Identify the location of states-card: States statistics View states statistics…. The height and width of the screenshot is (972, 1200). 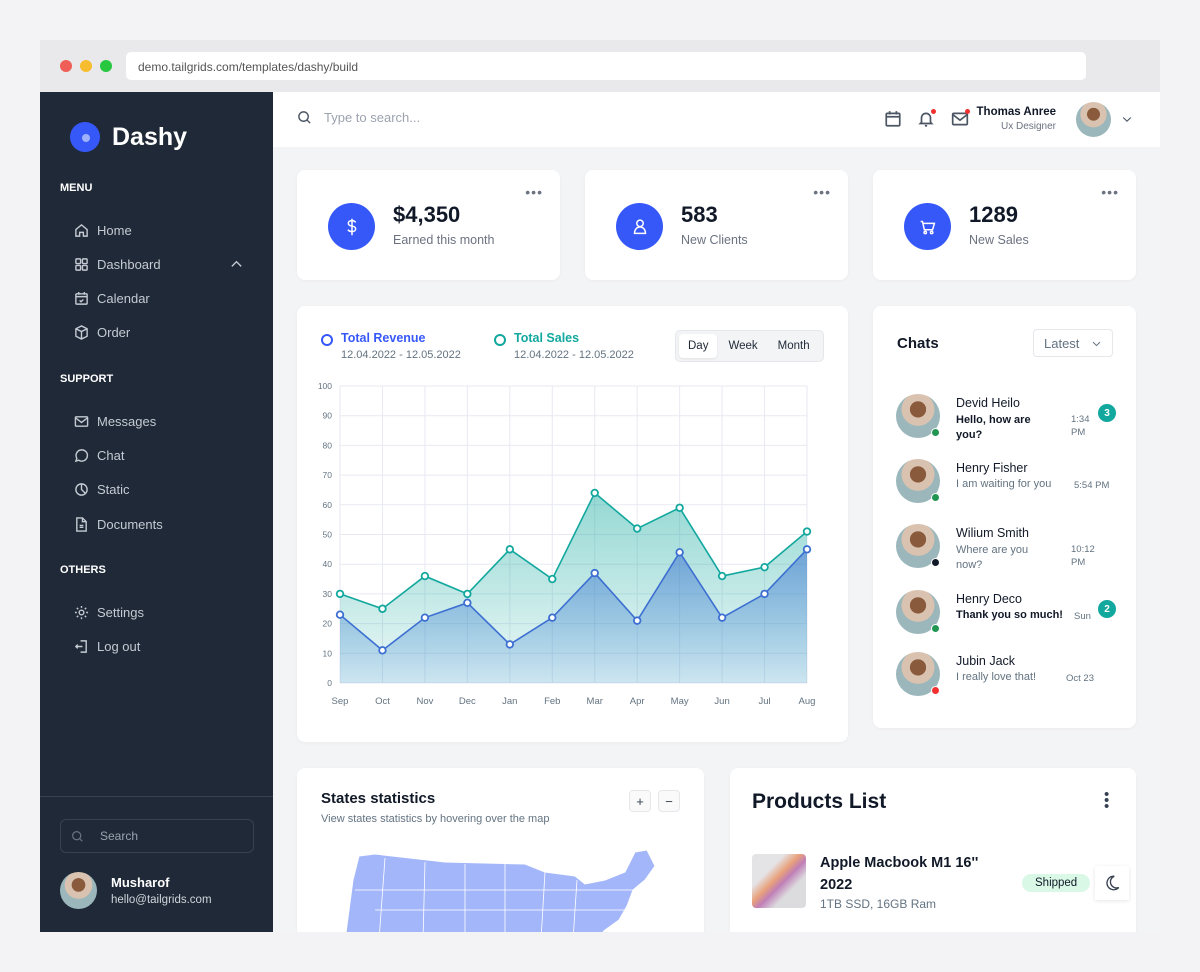
(500, 850).